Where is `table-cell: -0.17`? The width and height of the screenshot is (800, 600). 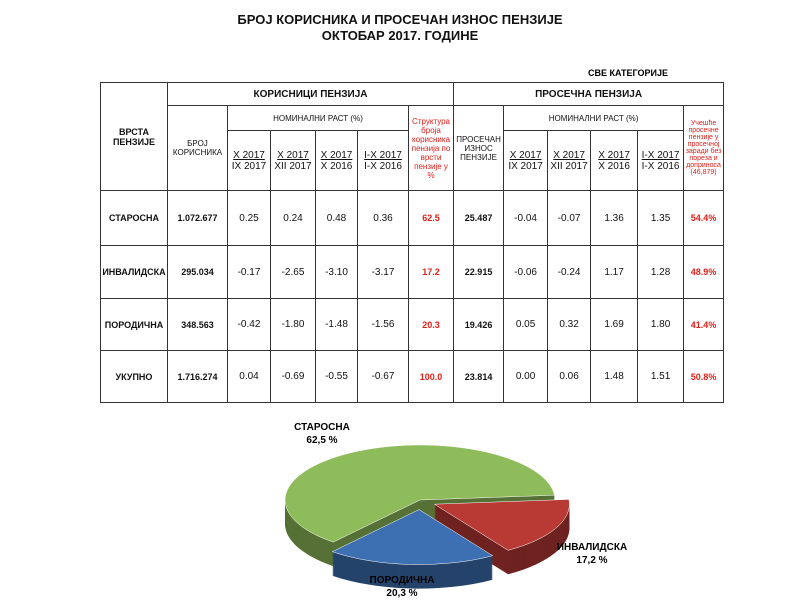
table-cell: -0.17 is located at coordinates (249, 272).